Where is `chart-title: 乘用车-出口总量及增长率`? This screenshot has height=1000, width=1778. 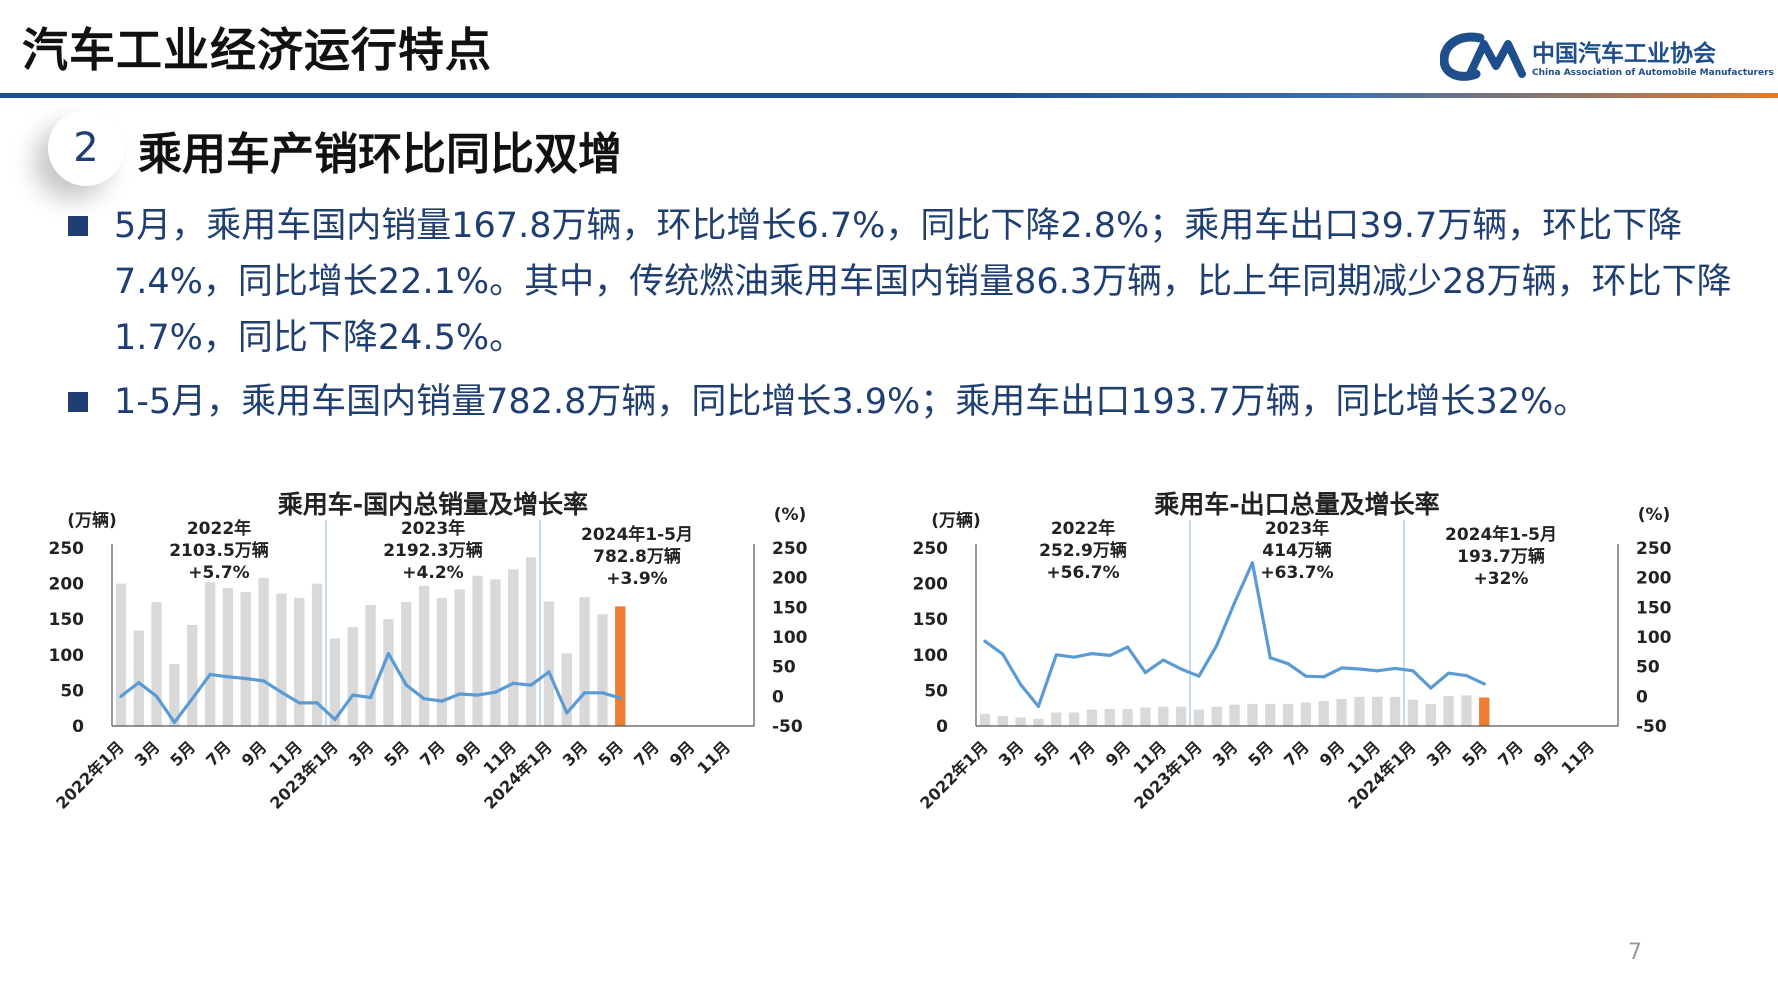 chart-title: 乘用车-出口总量及增长率 is located at coordinates (1296, 504).